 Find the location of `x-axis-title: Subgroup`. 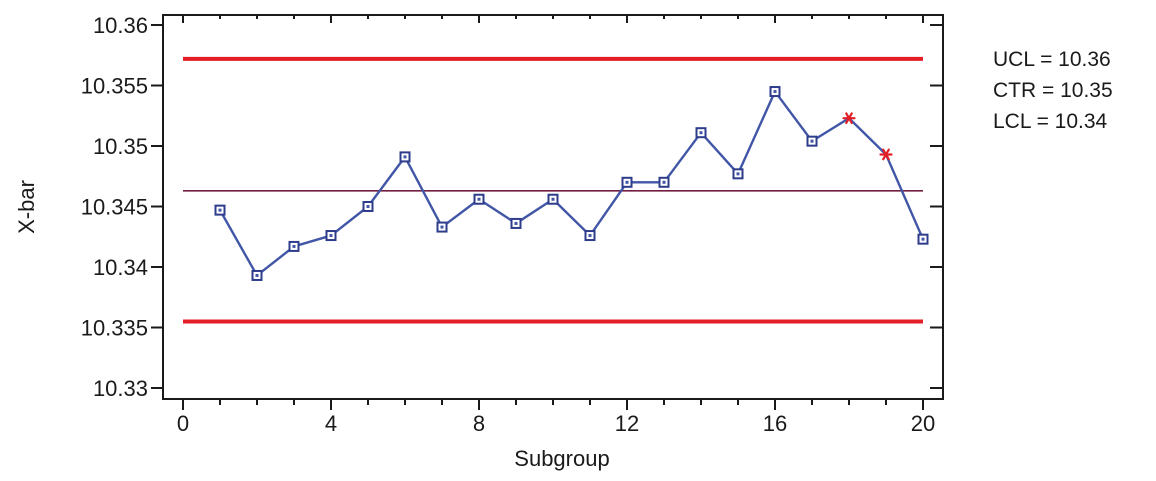

x-axis-title: Subgroup is located at coordinates (562, 458).